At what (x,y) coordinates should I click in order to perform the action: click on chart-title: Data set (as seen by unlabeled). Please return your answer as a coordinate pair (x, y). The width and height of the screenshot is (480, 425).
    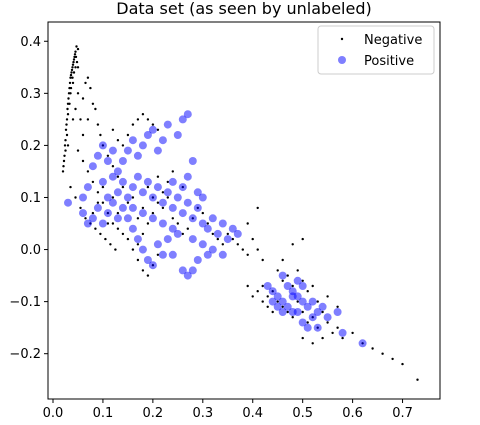
    Looking at the image, I should click on (243, 9).